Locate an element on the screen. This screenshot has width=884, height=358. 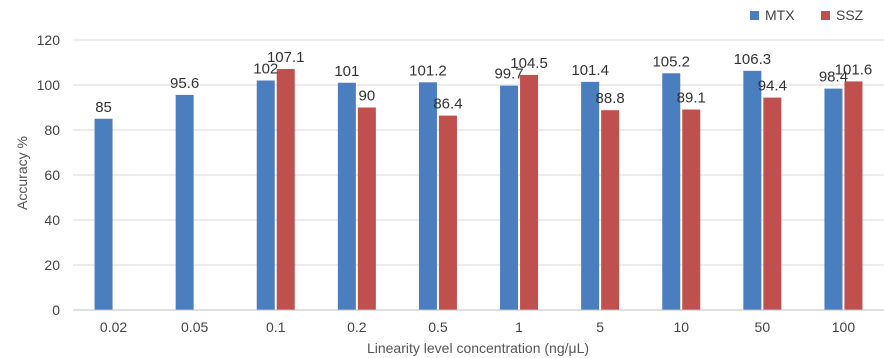
data-label-ssz: 89.1 is located at coordinates (691, 98).